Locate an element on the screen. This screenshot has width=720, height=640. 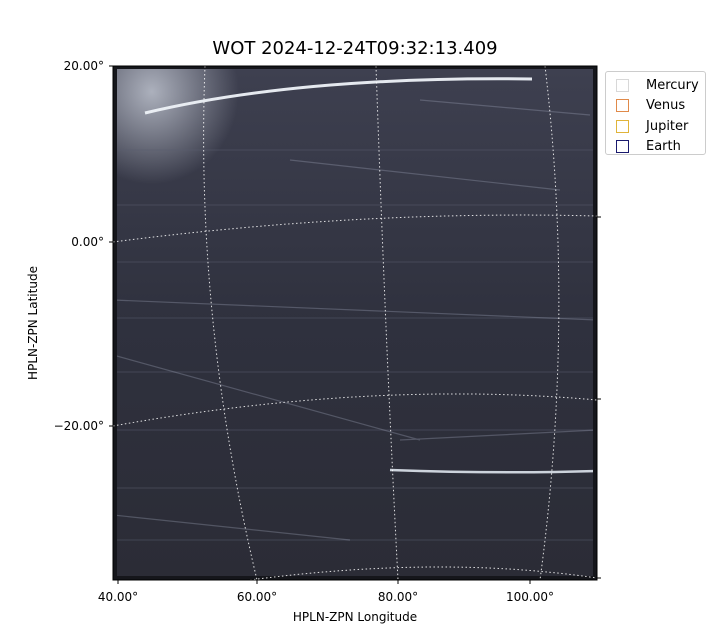
x-tick-label: 60.00° is located at coordinates (257, 597).